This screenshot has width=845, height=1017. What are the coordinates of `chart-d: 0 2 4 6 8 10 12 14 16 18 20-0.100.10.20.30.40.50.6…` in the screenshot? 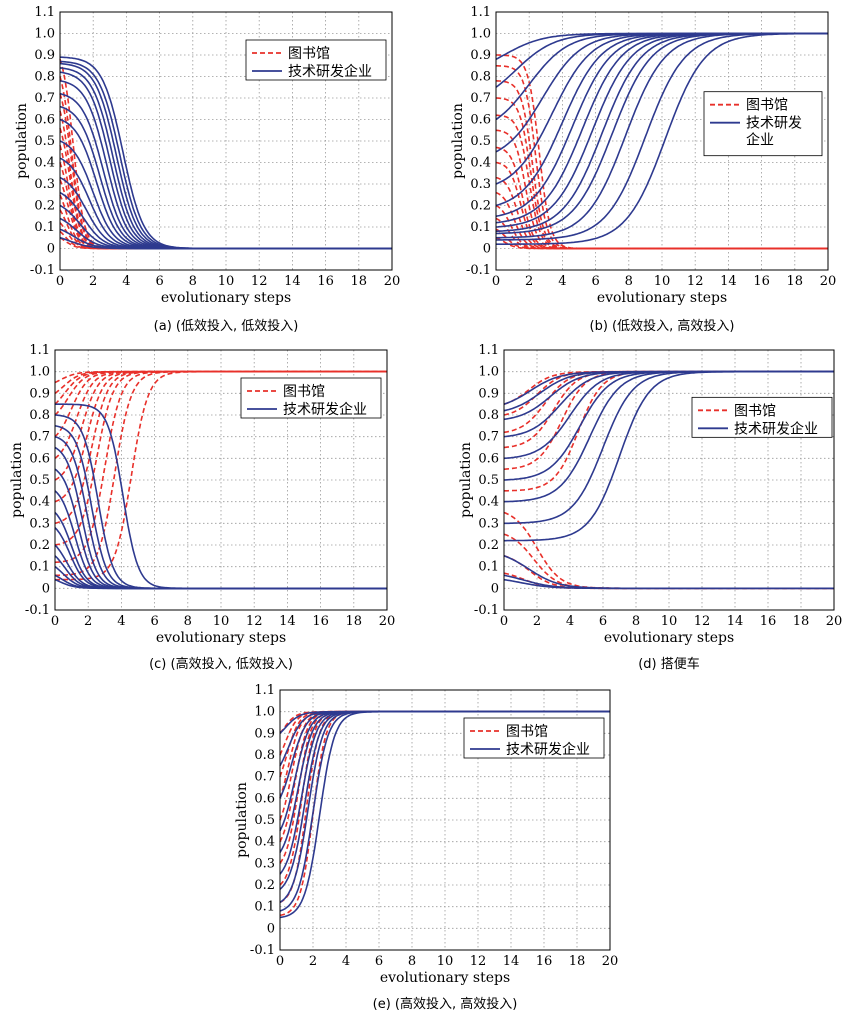 It's located at (650, 494).